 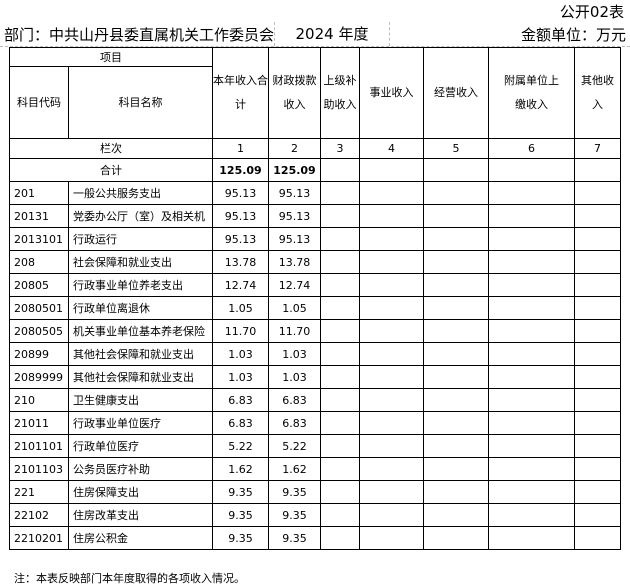 I want to click on subject-name: 行政单位医疗, so click(x=140, y=446).